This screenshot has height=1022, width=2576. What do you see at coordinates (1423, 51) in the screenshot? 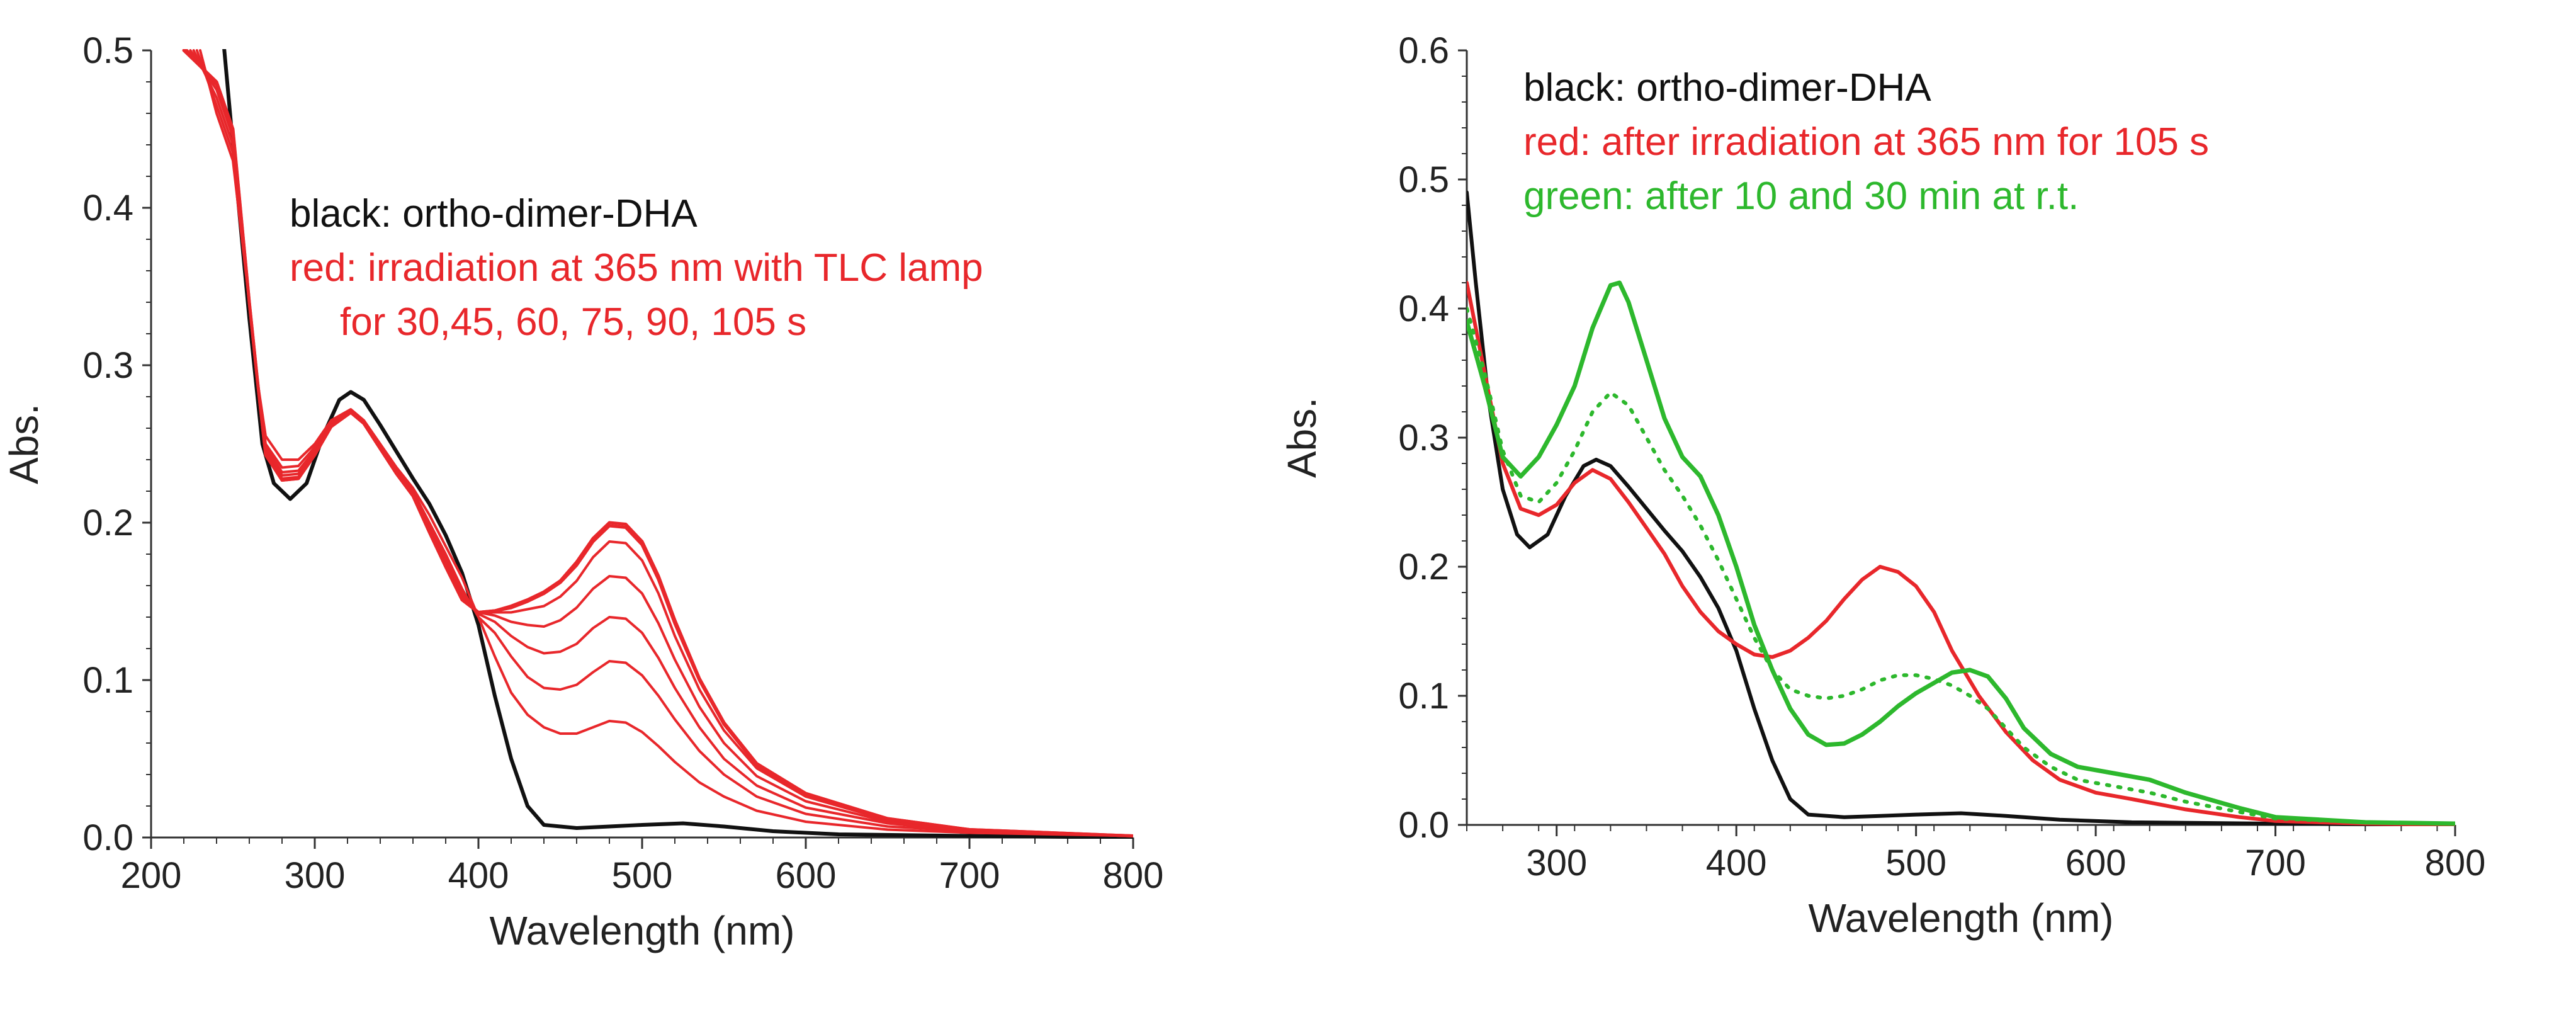
I see `y-tick-label: 0.6` at bounding box center [1423, 51].